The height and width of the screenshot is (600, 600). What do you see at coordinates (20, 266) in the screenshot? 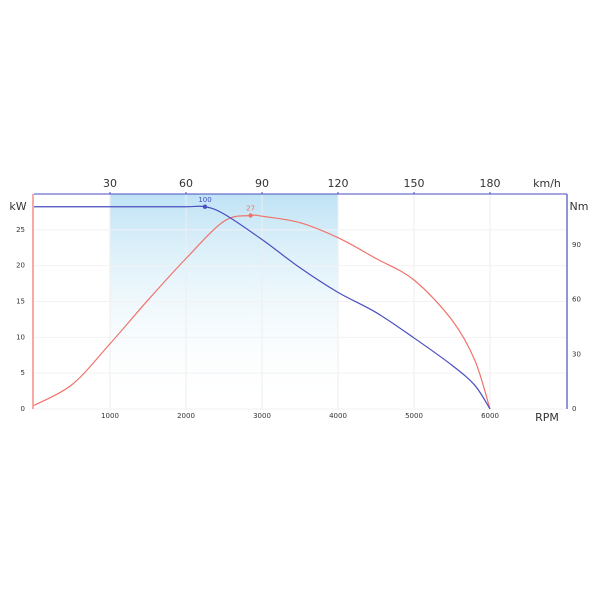
I see `y-tick-label: 20` at bounding box center [20, 266].